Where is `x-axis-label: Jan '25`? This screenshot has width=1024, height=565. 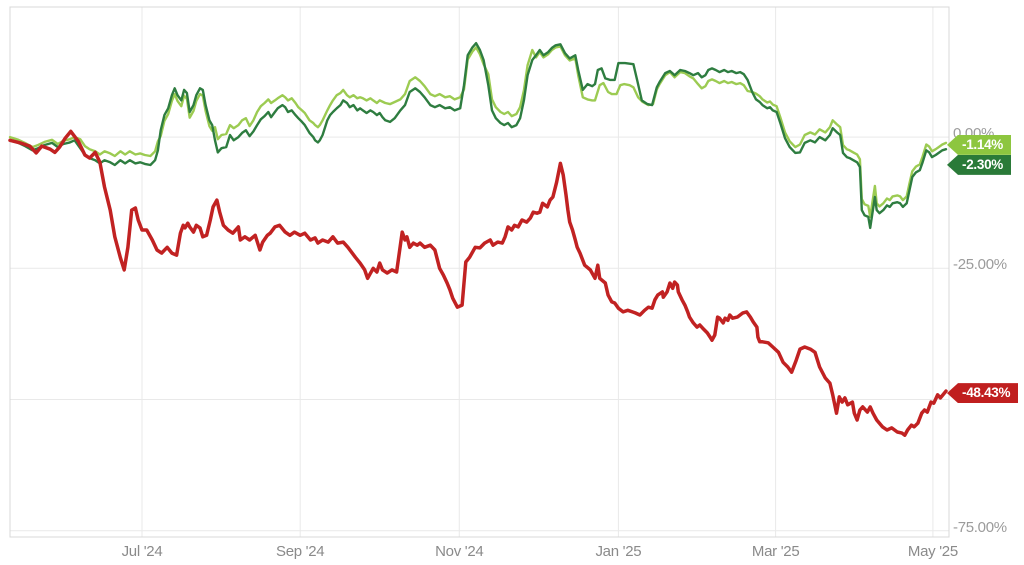 x-axis-label: Jan '25 is located at coordinates (618, 551).